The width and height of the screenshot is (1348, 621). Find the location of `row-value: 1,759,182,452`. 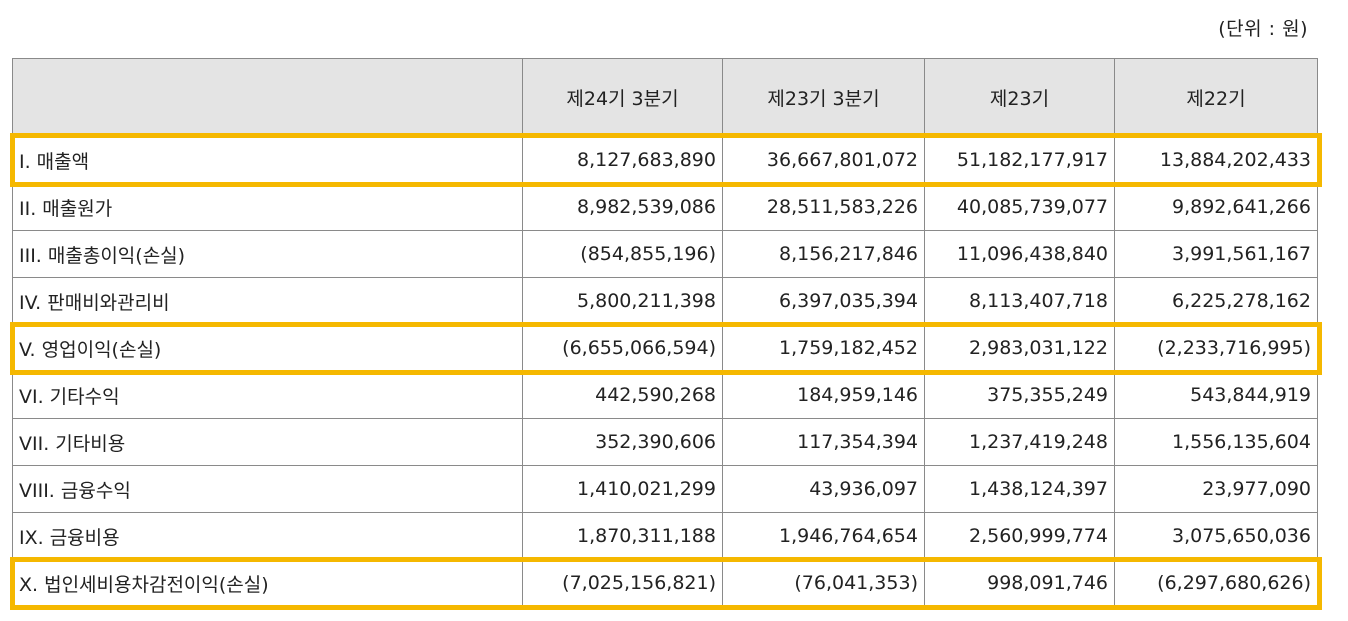

row-value: 1,759,182,452 is located at coordinates (823, 348).